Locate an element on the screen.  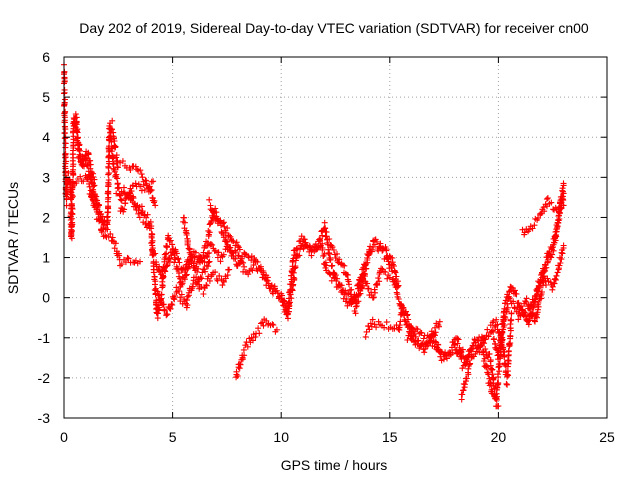
x-tick-label: 5 is located at coordinates (173, 437).